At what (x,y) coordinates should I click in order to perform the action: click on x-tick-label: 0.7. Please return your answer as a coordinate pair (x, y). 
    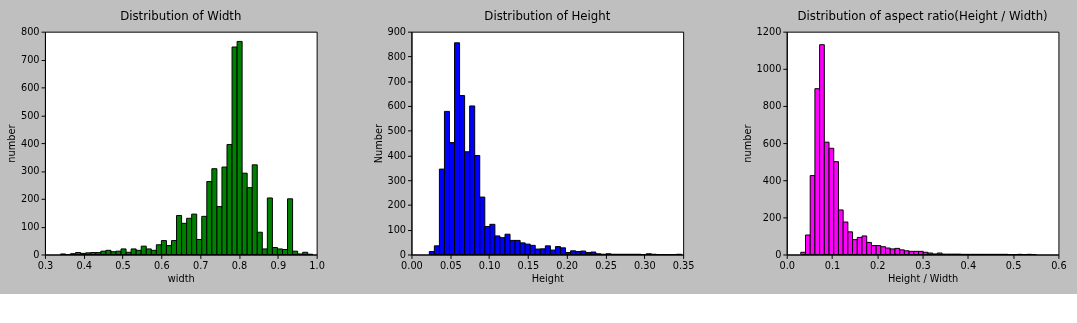
    Looking at the image, I should click on (200, 265).